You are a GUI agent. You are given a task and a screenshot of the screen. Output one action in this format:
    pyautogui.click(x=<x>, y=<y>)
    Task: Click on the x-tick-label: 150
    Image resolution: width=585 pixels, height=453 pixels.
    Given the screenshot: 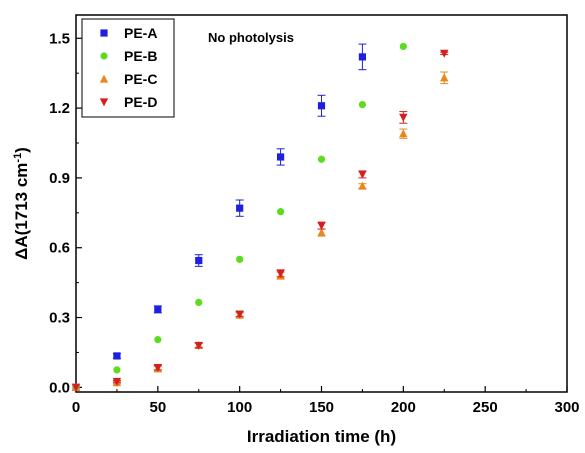 What is the action you would take?
    pyautogui.click(x=321, y=407)
    